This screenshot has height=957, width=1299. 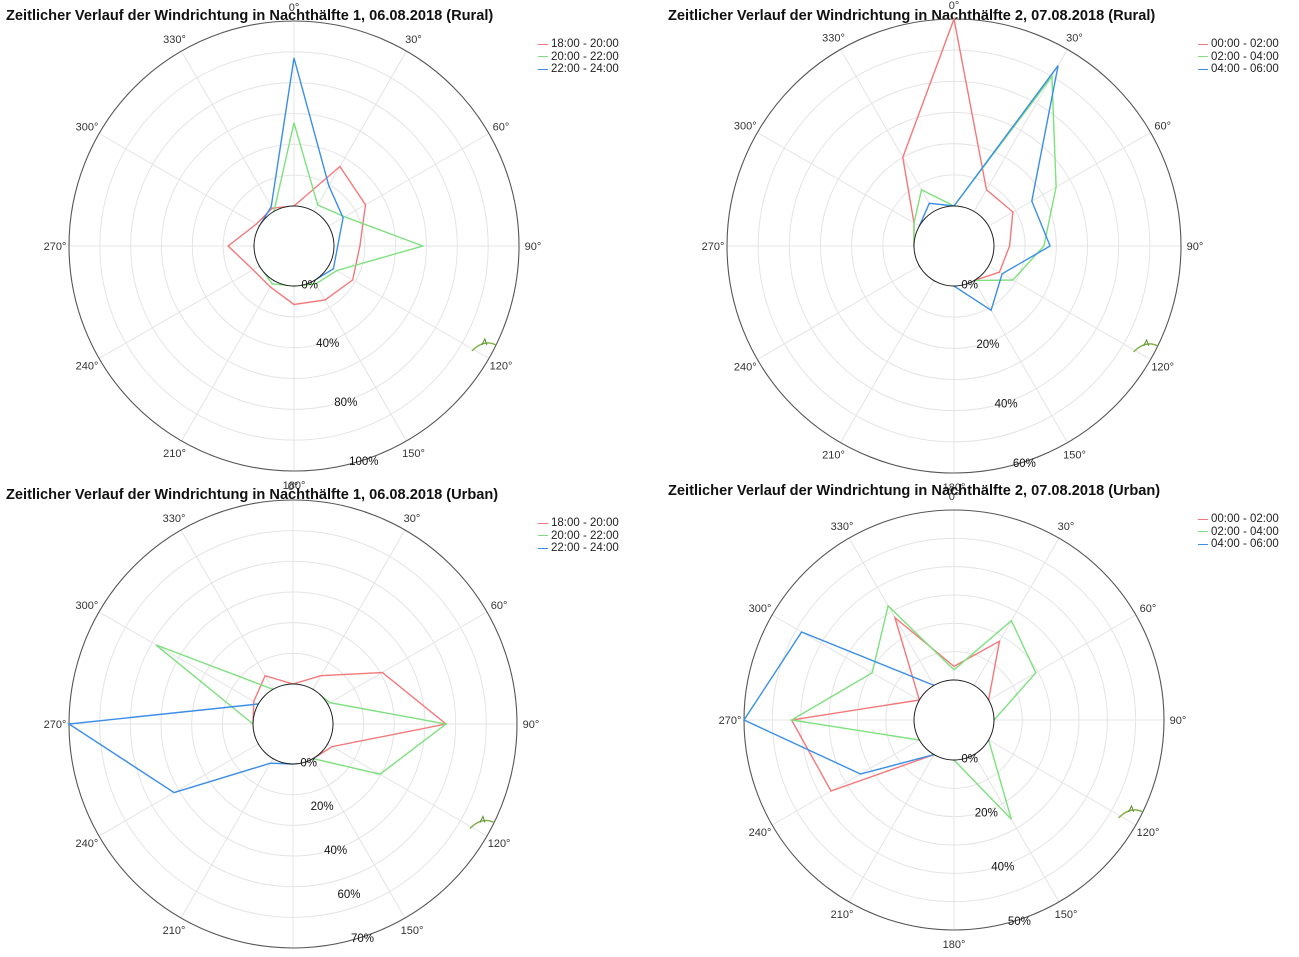 I want to click on legend-label: 04:00 - 06:00, so click(x=1245, y=69).